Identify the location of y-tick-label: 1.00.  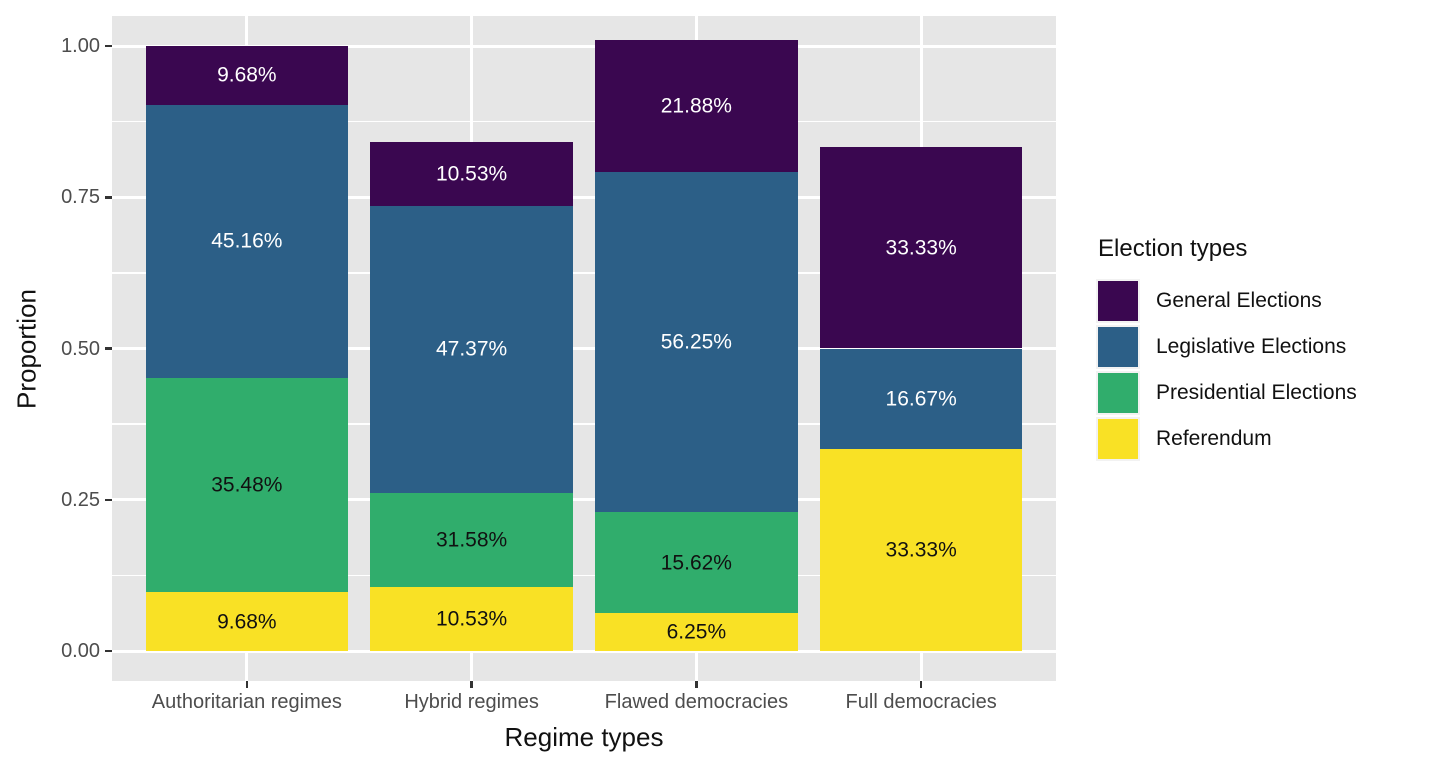
(80, 46).